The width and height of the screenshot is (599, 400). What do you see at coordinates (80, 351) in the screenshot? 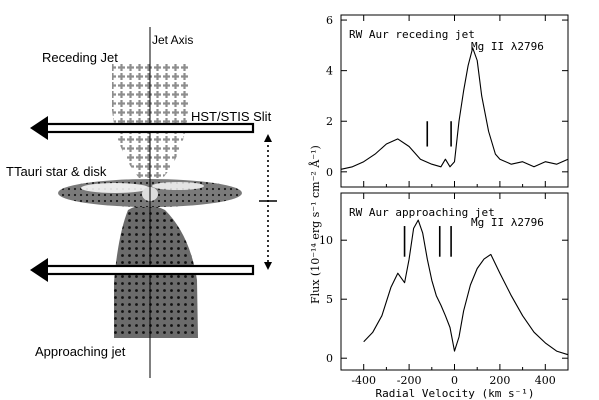
I see `approaching-jet-label: Approaching jet` at bounding box center [80, 351].